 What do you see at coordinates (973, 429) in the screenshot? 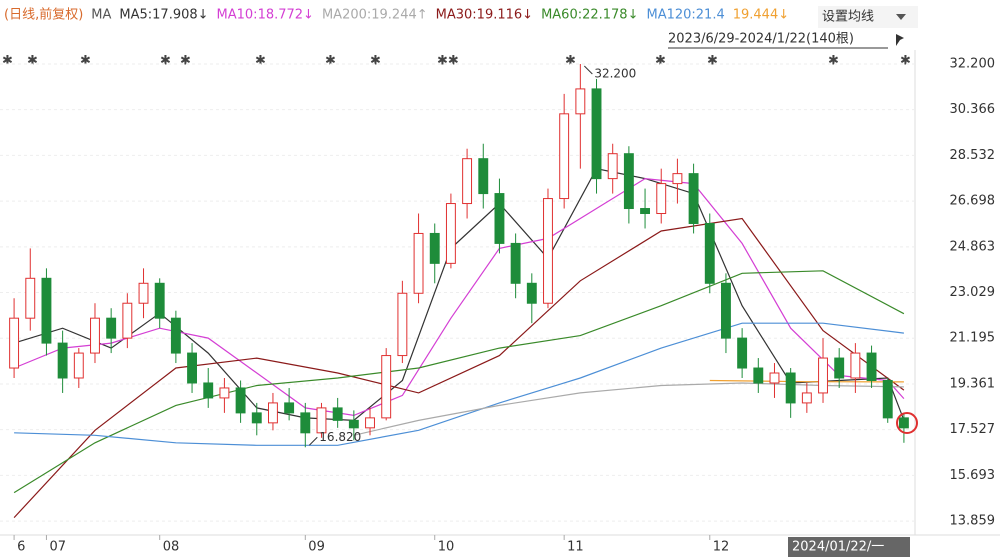
I see `y-tick-label: 17.527` at bounding box center [973, 429].